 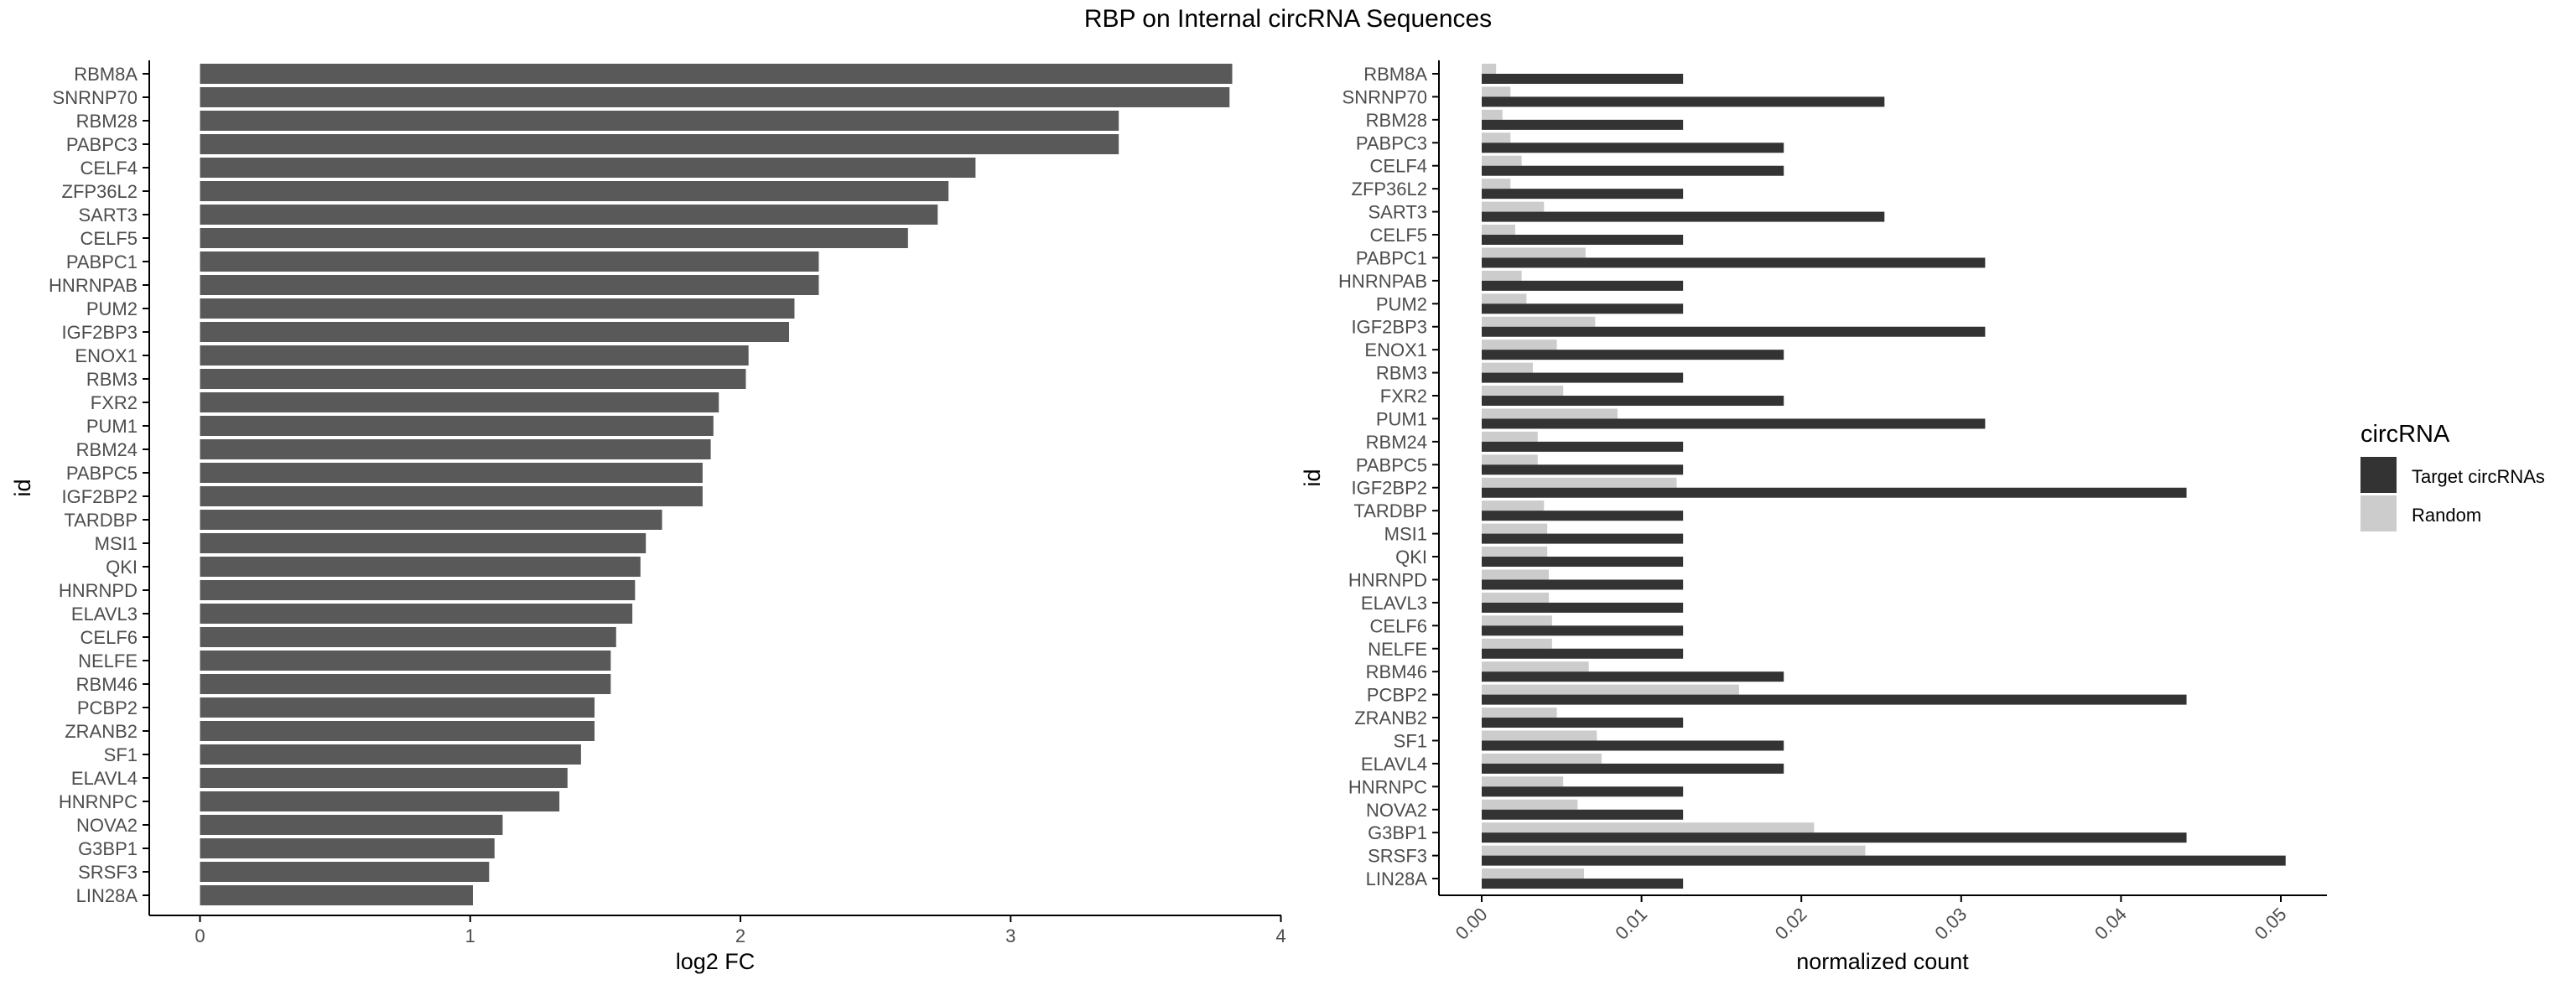 What do you see at coordinates (1583, 469) in the screenshot?
I see `bar-target-pabpc5` at bounding box center [1583, 469].